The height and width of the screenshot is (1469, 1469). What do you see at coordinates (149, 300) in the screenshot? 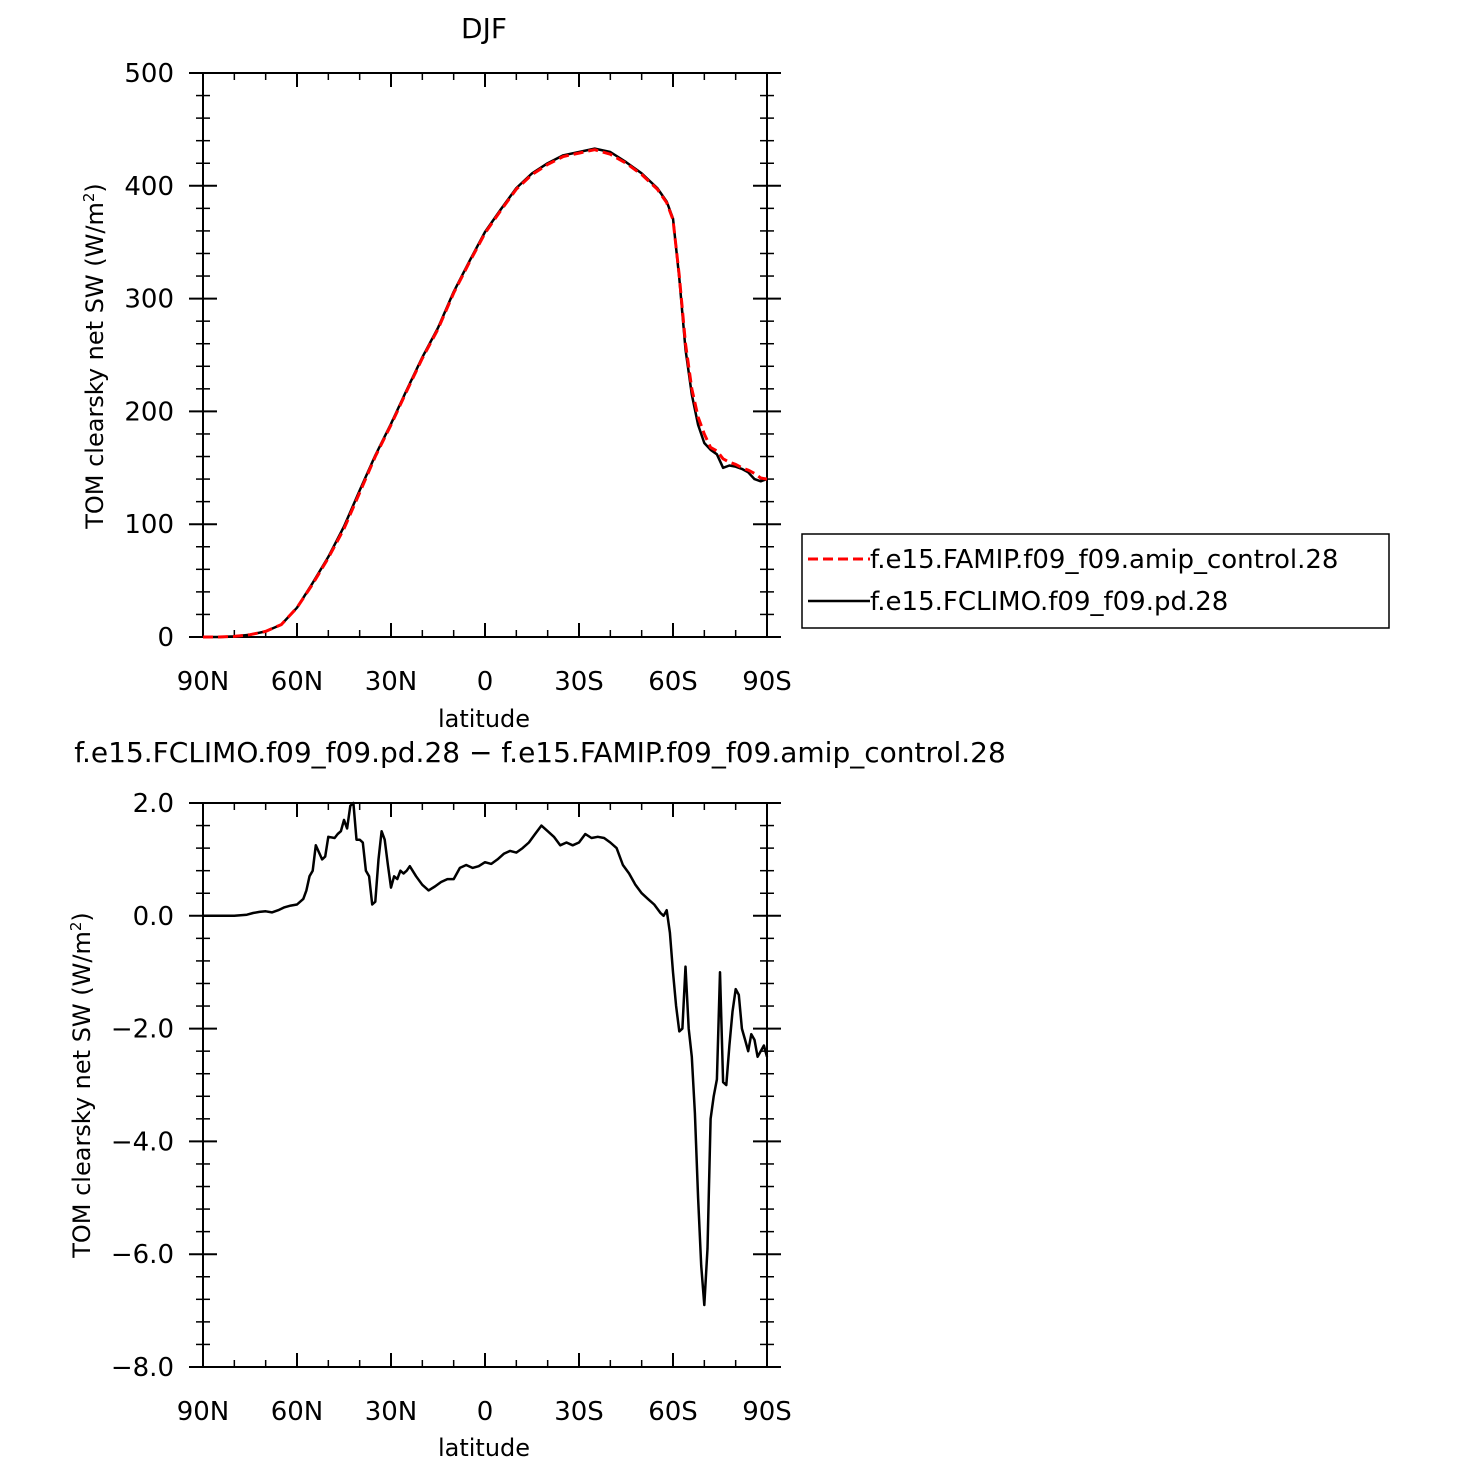
I see `top-y-tick-label: 300` at bounding box center [149, 300].